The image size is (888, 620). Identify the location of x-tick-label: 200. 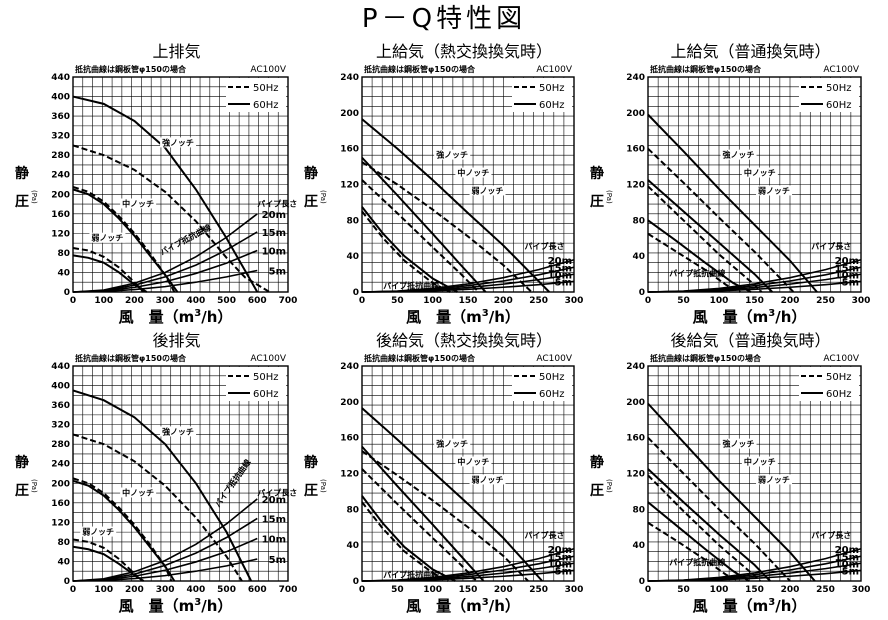
(503, 590).